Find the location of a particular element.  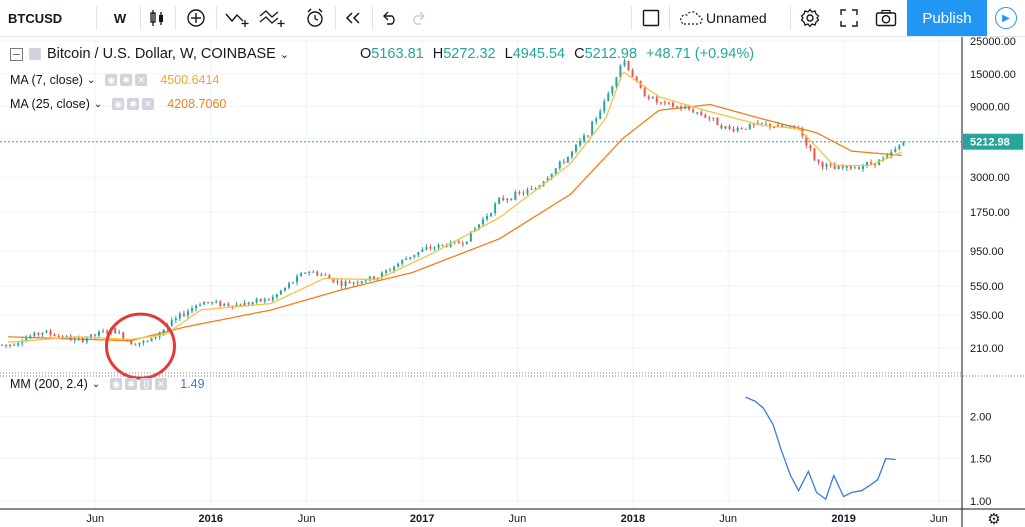

indicators-icon is located at coordinates (272, 18).